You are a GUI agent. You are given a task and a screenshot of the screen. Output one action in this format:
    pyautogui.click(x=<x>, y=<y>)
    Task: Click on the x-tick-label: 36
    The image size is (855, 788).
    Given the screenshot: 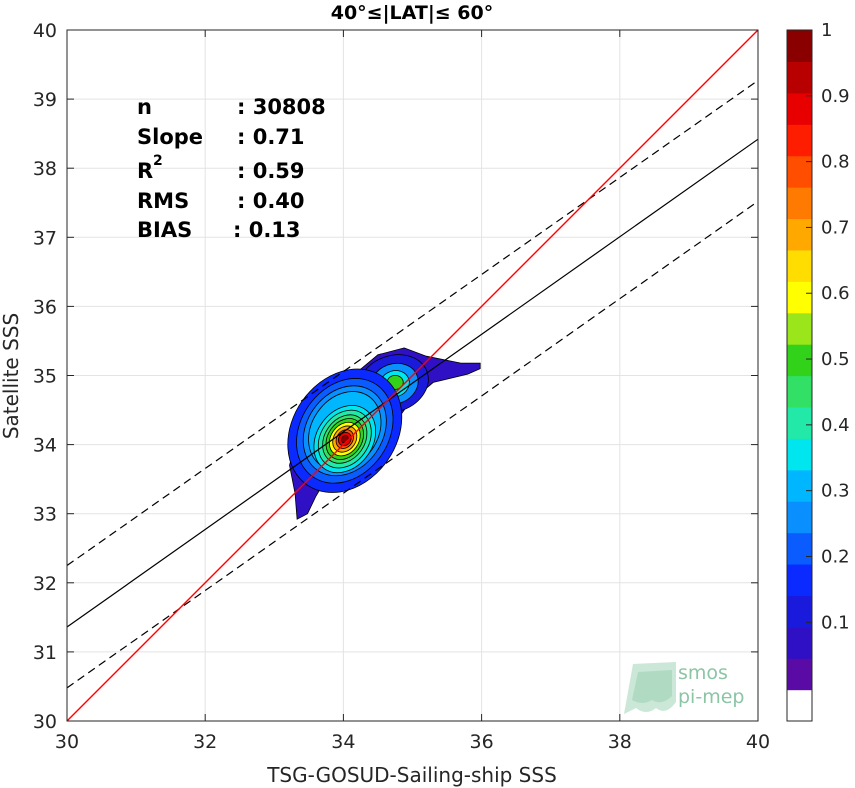 What is the action you would take?
    pyautogui.click(x=482, y=742)
    